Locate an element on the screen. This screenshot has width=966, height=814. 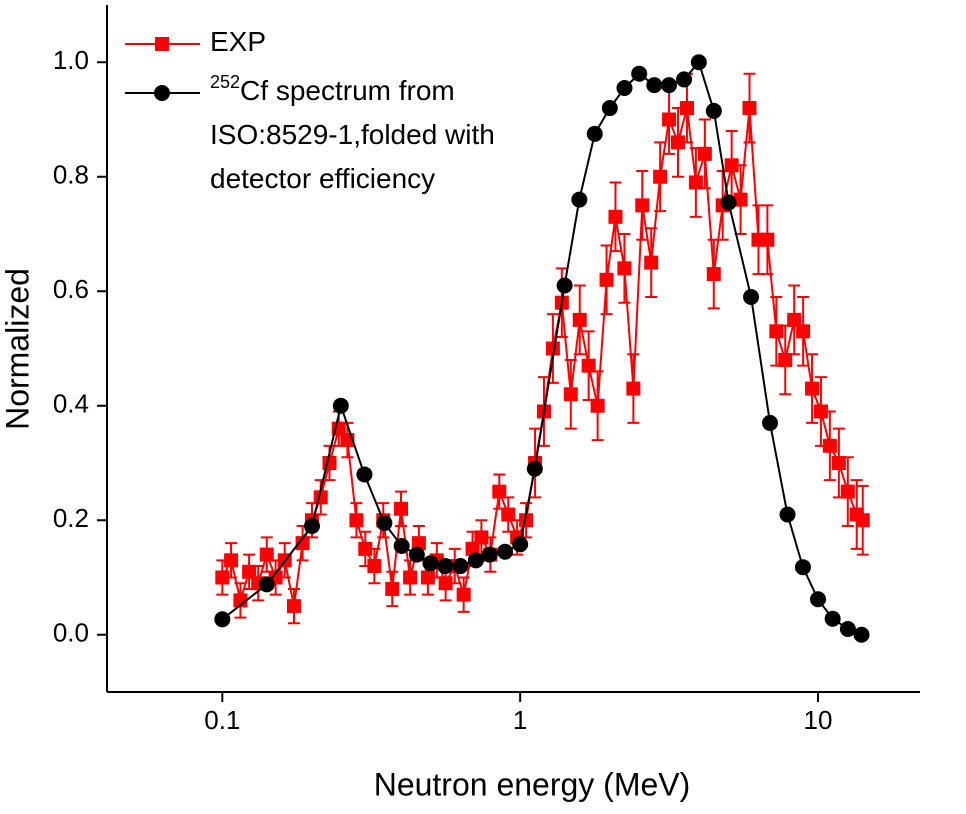
x-axis-title: Neutron energy (MeV) is located at coordinates (532, 784).